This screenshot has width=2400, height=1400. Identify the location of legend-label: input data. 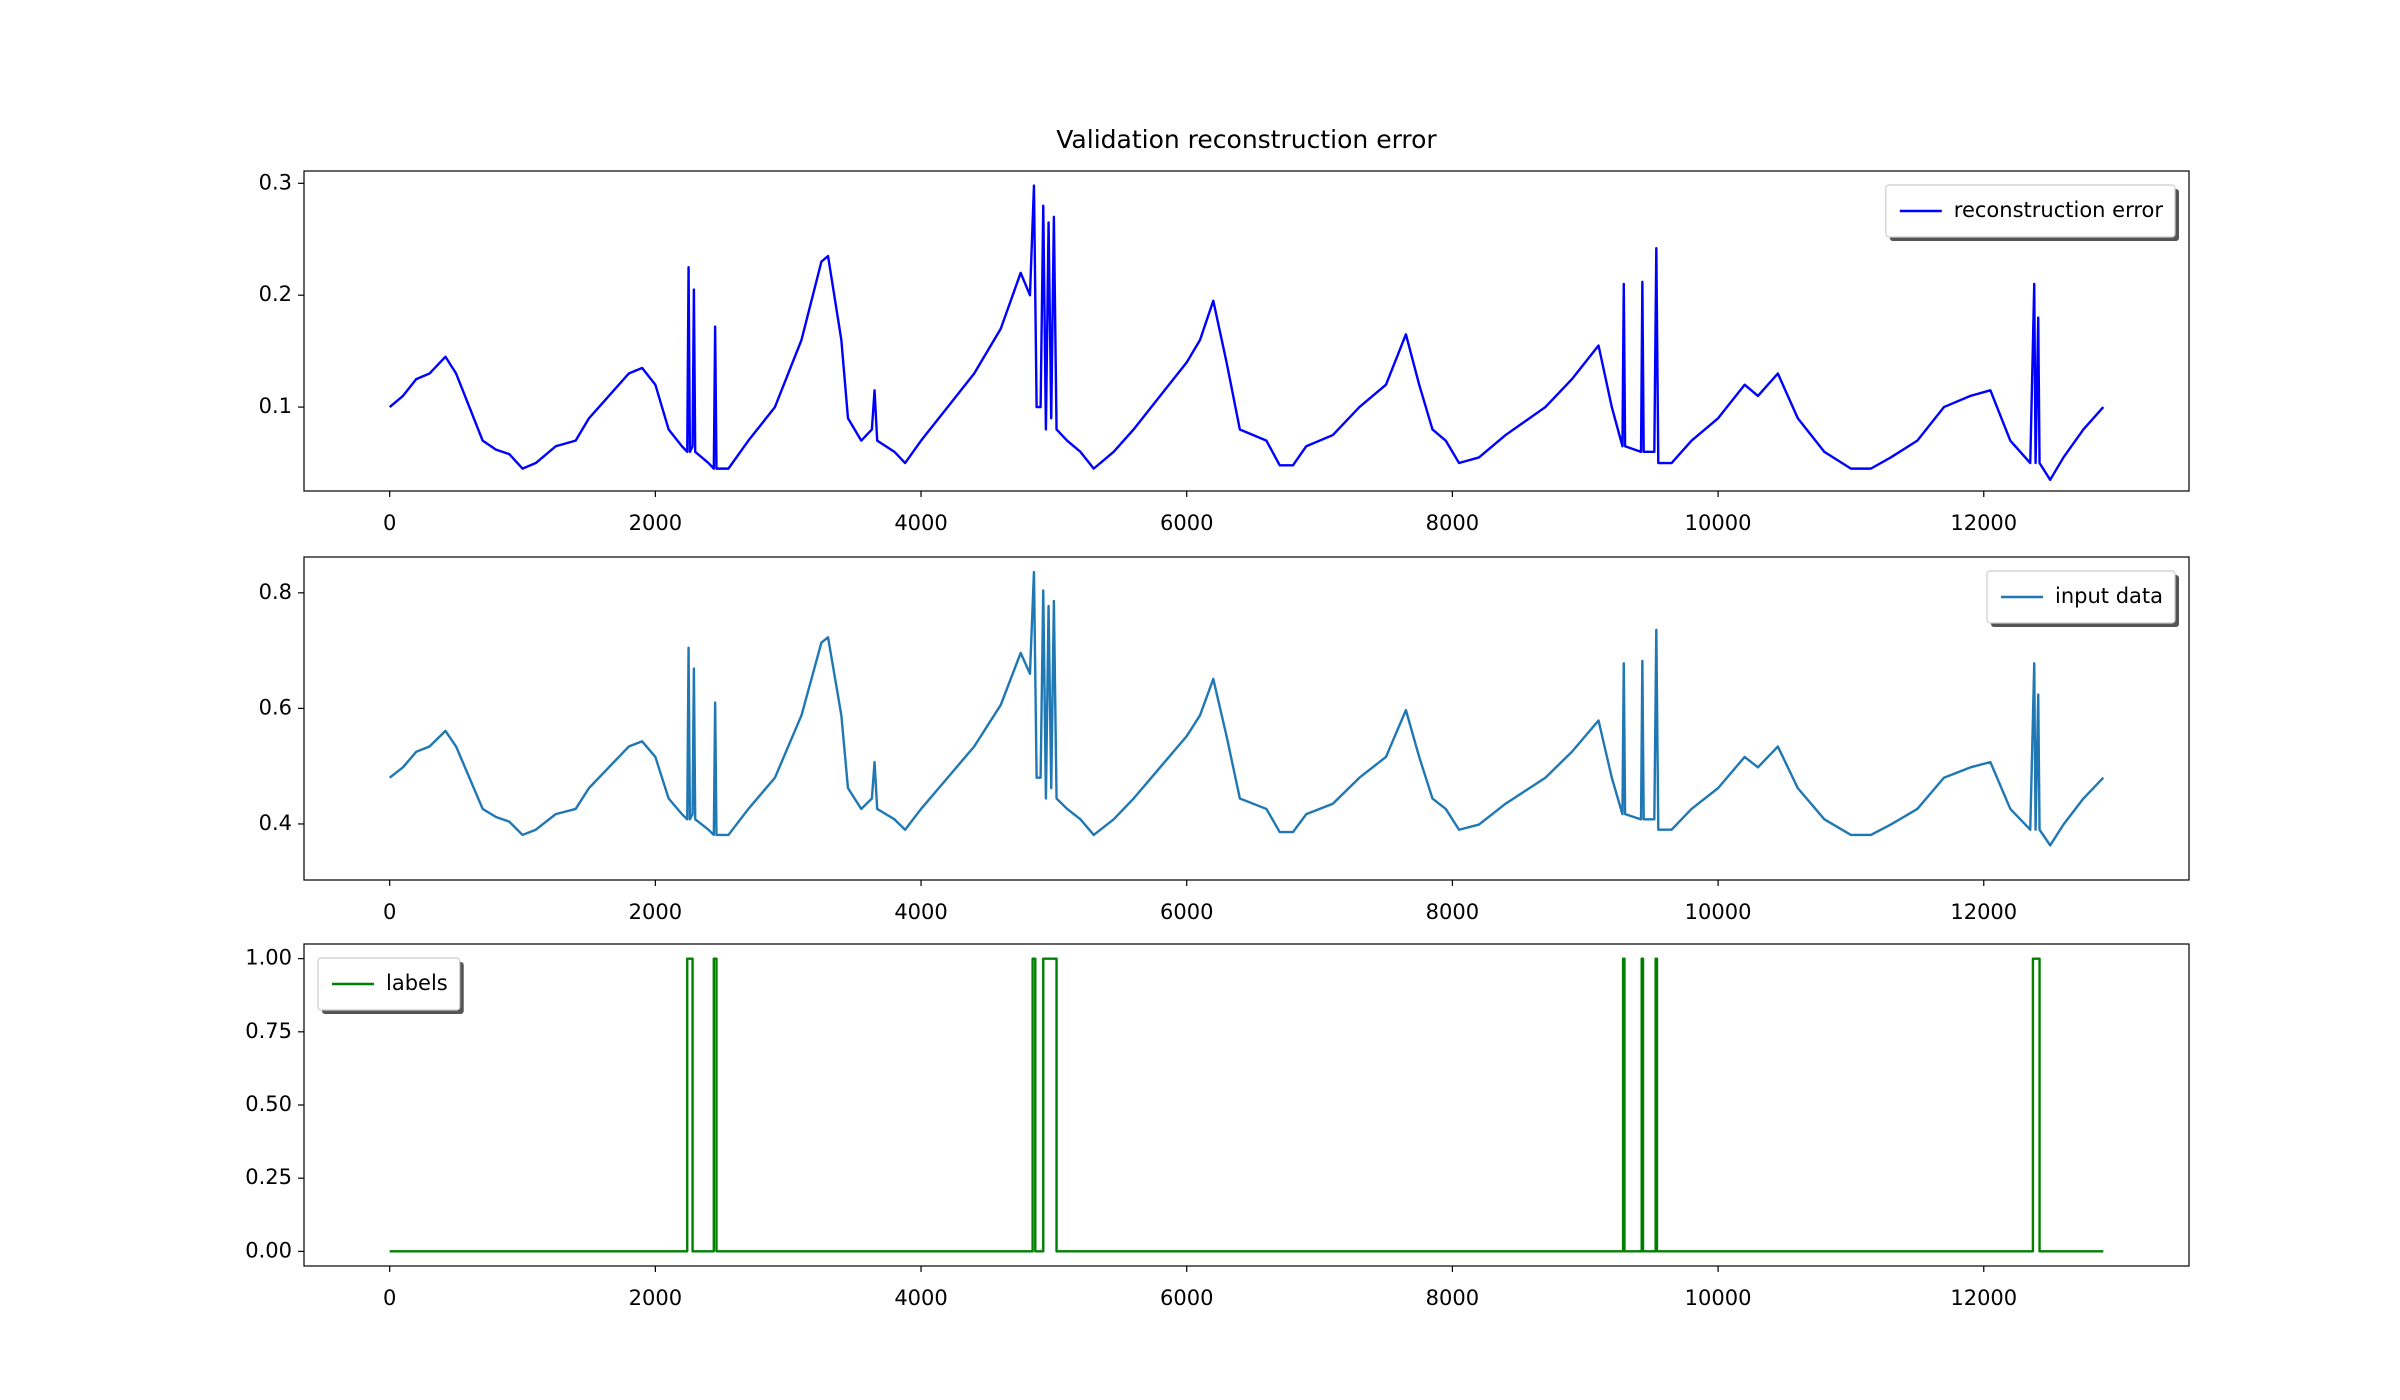
(2109, 596).